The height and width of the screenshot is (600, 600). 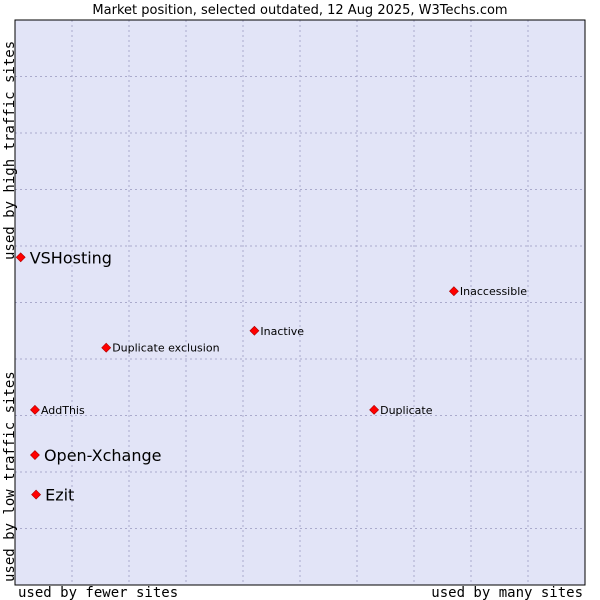 I want to click on data-point: AddThis, so click(x=57, y=410).